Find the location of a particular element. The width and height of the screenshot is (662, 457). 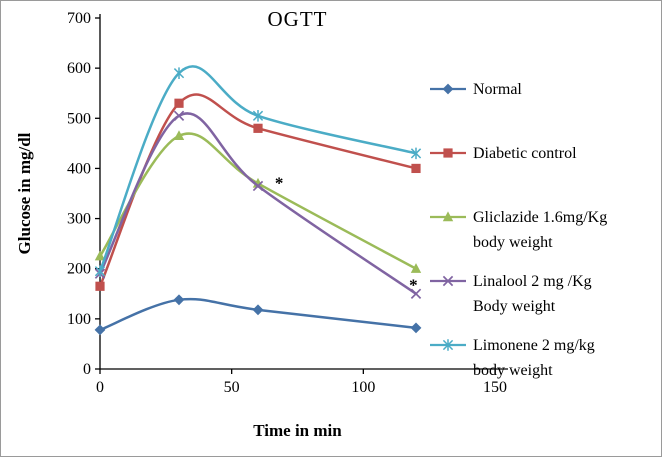

legend-item: Gliclazide 1.6mg/Kg body weight is located at coordinates (543, 237).